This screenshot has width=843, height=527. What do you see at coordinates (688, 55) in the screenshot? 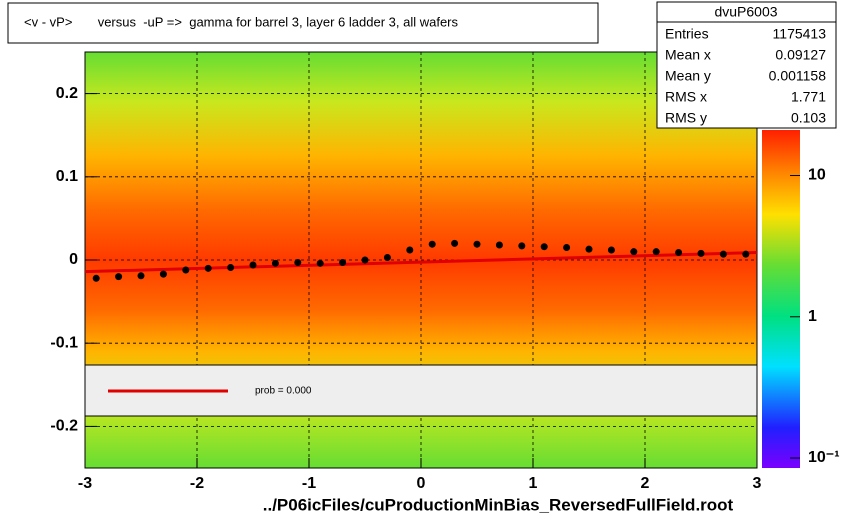
I see `stats-label: Mean x` at bounding box center [688, 55].